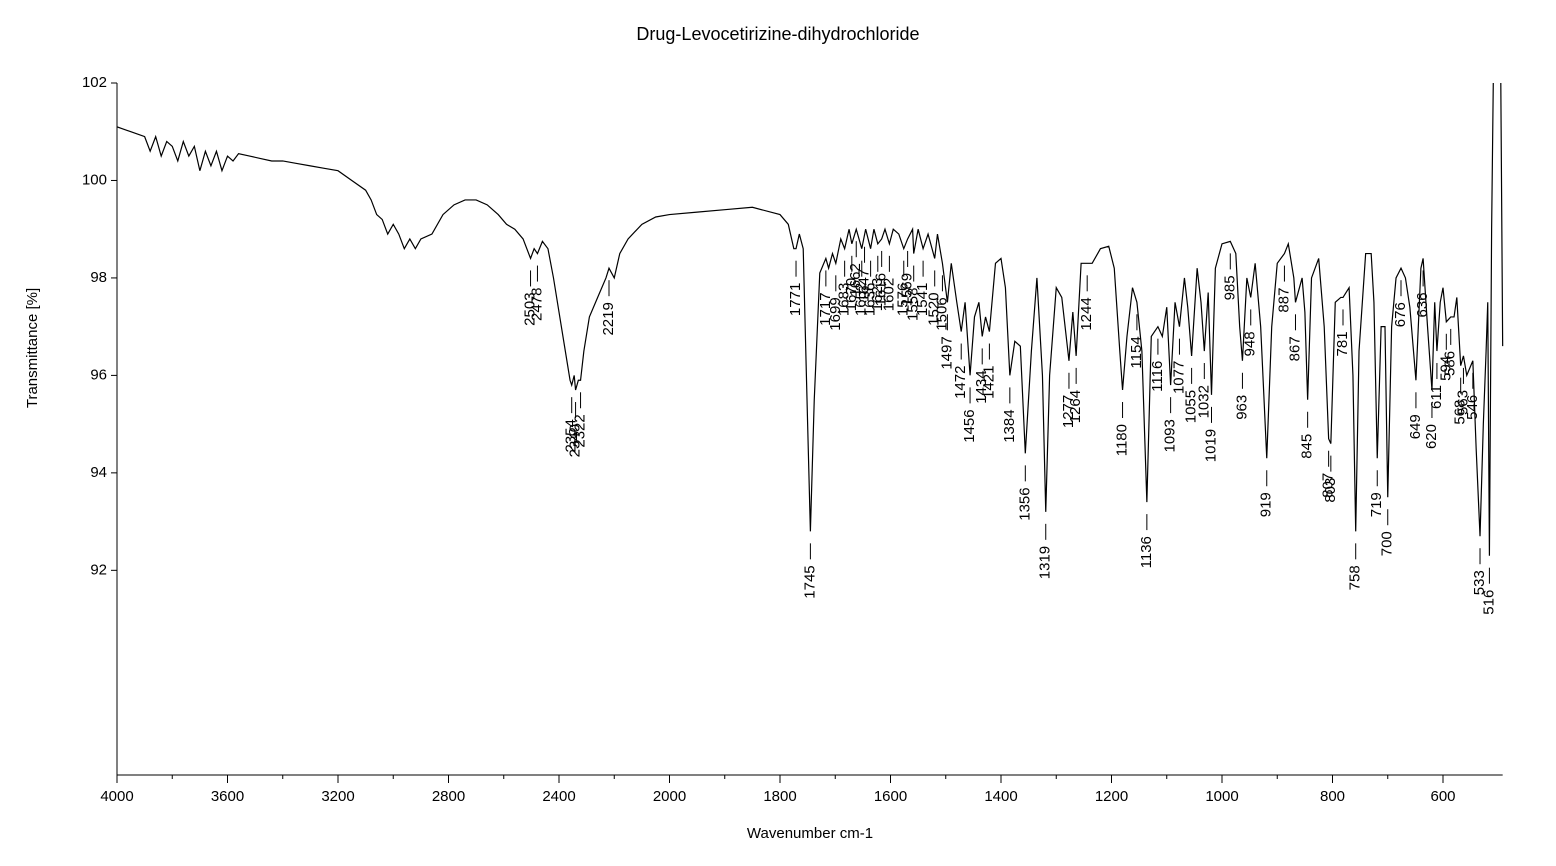 This screenshot has width=1556, height=866. What do you see at coordinates (1170, 435) in the screenshot?
I see `peak-label: 1093` at bounding box center [1170, 435].